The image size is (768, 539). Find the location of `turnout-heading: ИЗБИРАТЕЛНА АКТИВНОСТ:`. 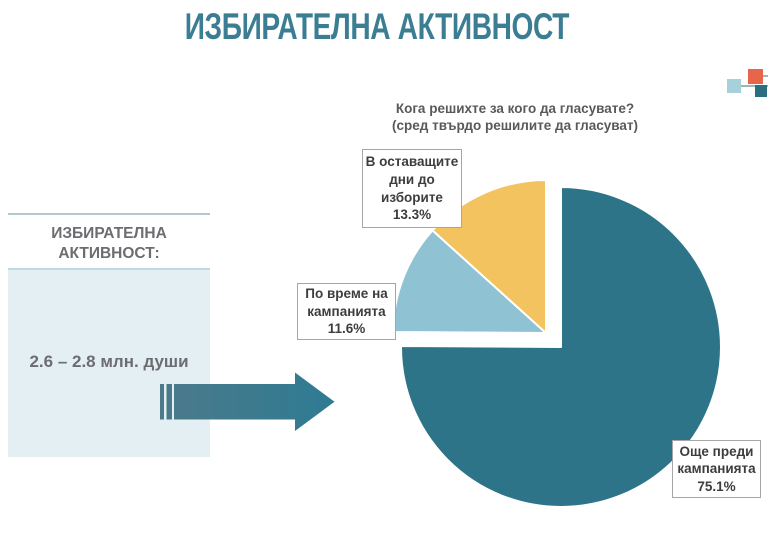

turnout-heading: ИЗБИРАТЕЛНА АКТИВНОСТ: is located at coordinates (109, 238).